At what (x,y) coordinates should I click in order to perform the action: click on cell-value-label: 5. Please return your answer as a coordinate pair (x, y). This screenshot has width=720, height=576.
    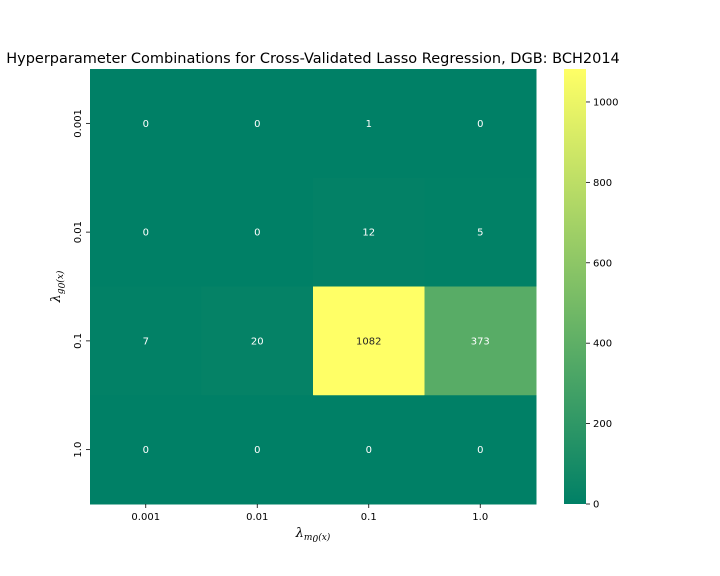
    Looking at the image, I should click on (480, 233).